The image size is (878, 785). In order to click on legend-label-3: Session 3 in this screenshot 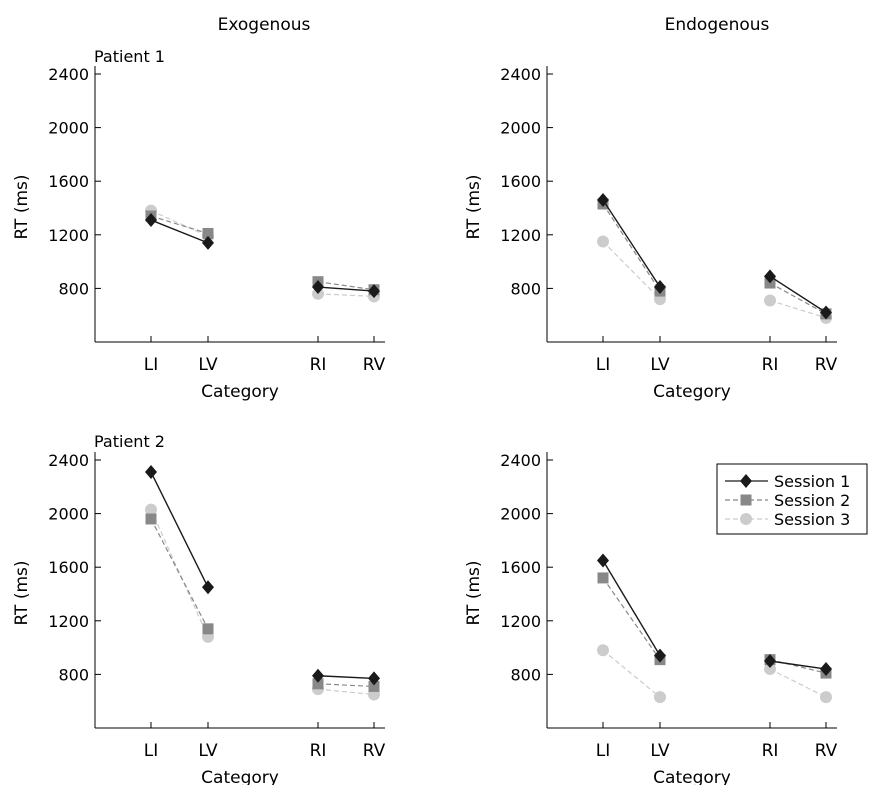, I will do `click(812, 519)`.